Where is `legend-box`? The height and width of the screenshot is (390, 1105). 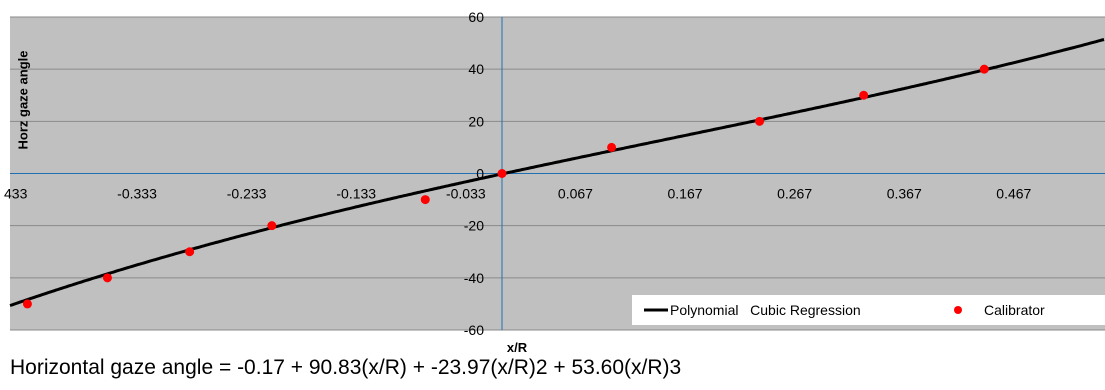
legend-box is located at coordinates (868, 310).